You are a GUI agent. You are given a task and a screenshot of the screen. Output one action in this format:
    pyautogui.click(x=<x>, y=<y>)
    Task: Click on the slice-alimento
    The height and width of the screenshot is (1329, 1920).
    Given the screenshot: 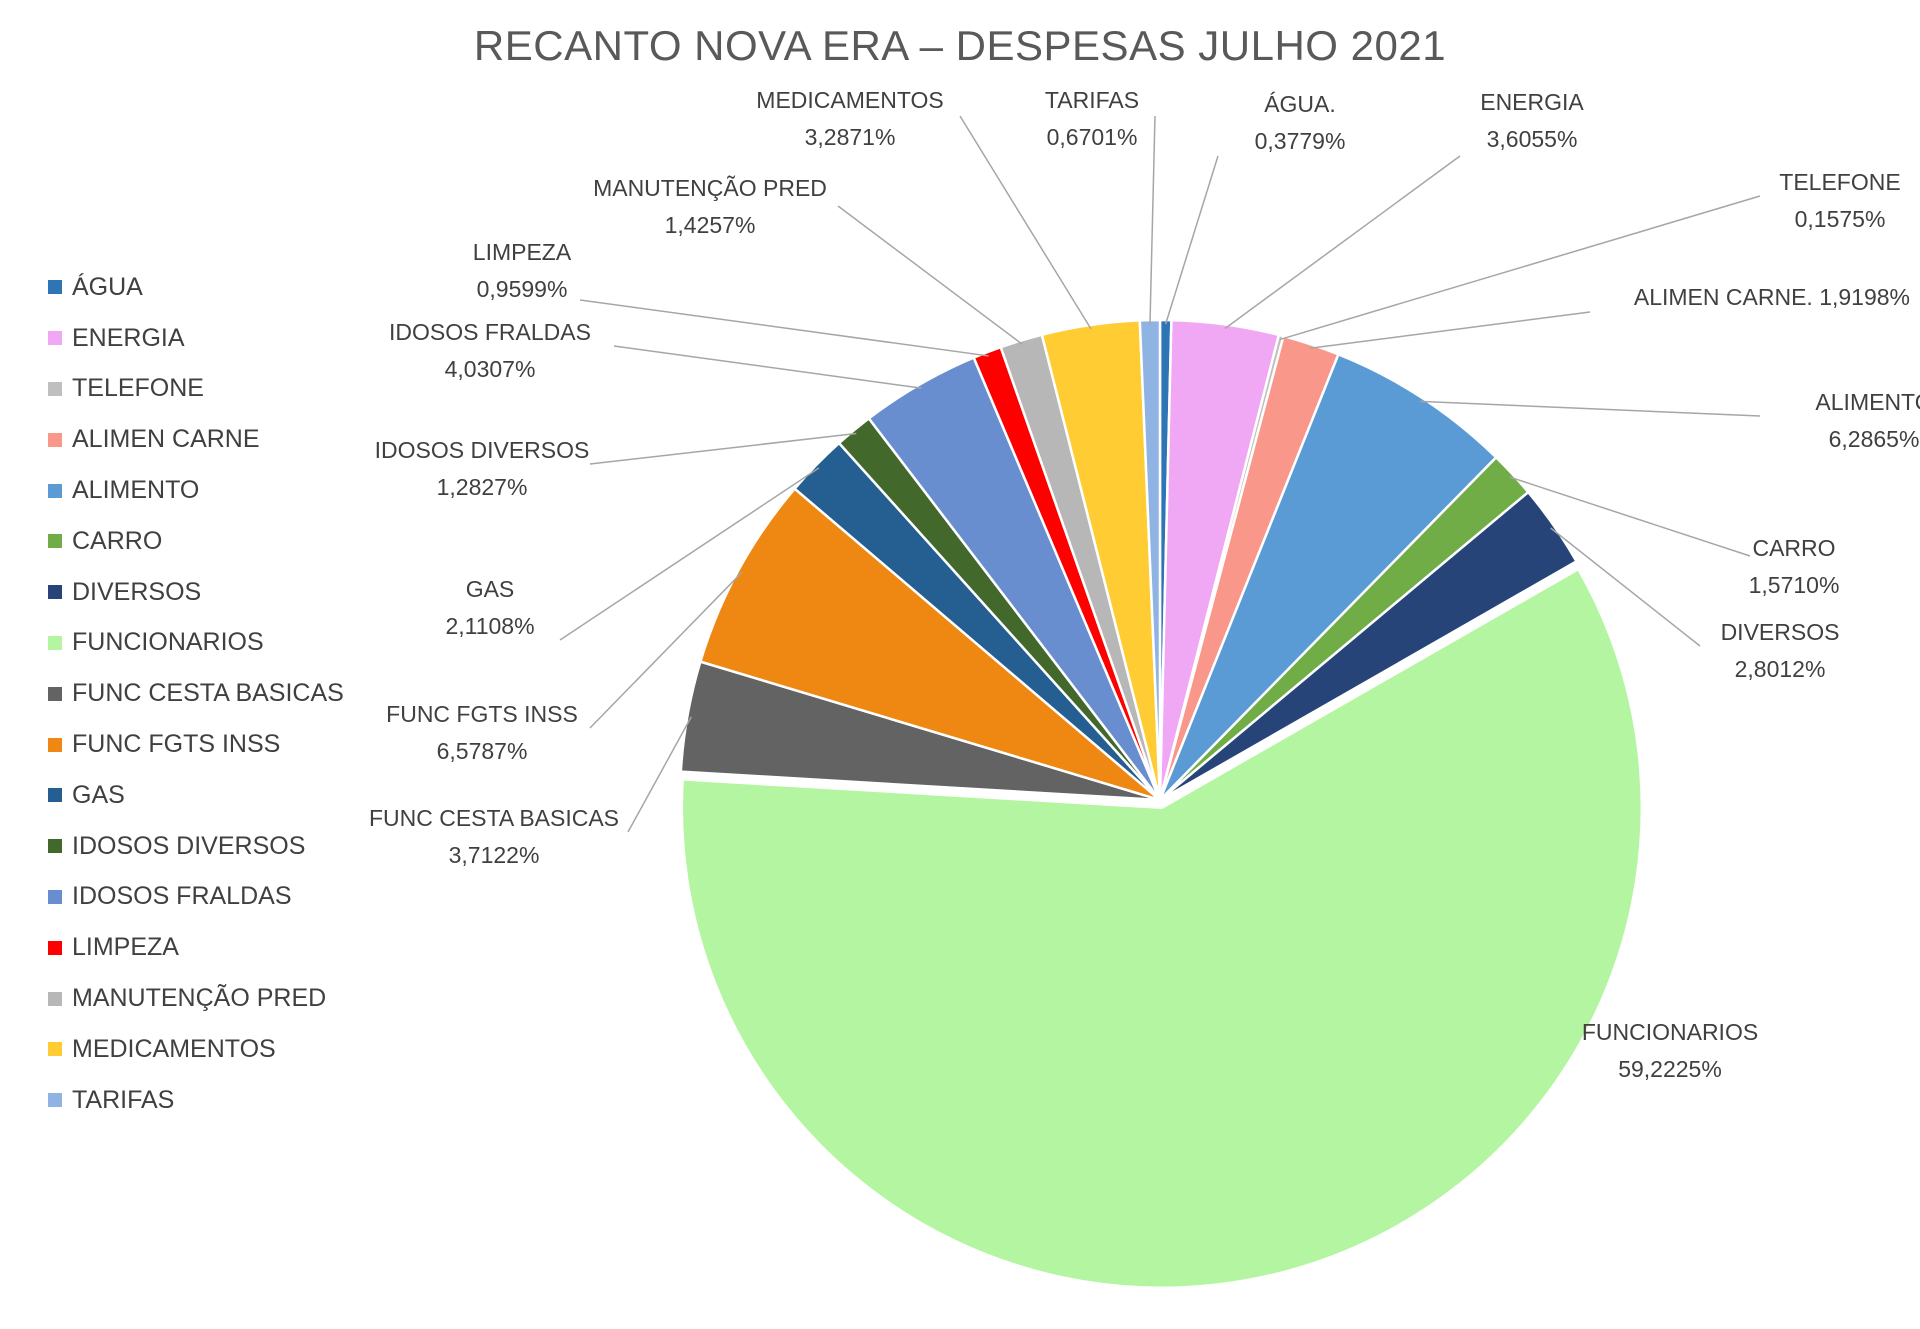 What is the action you would take?
    pyautogui.click(x=1328, y=576)
    